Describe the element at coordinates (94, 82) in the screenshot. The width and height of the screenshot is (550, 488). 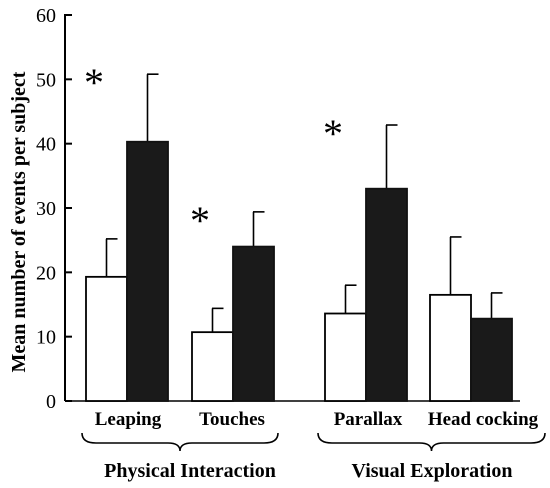
I see `significance-marker-leaping: *` at that location.